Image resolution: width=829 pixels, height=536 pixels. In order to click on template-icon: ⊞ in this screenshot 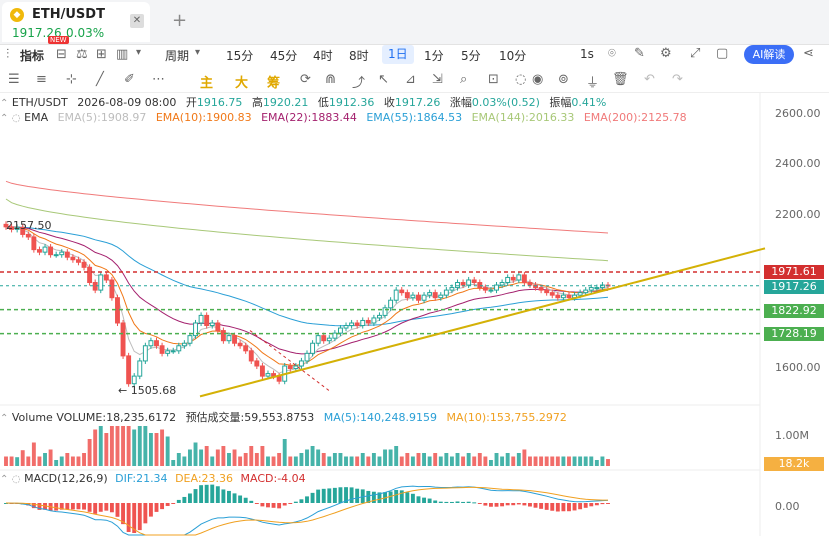, I will do `click(101, 54)`.